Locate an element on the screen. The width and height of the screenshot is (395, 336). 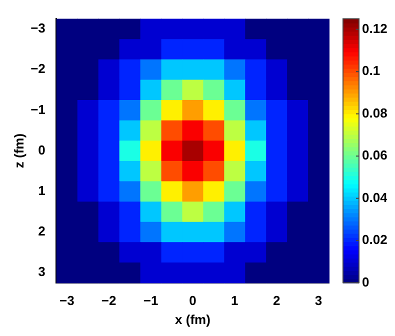
y-tick-label: 0 is located at coordinates (42, 150).